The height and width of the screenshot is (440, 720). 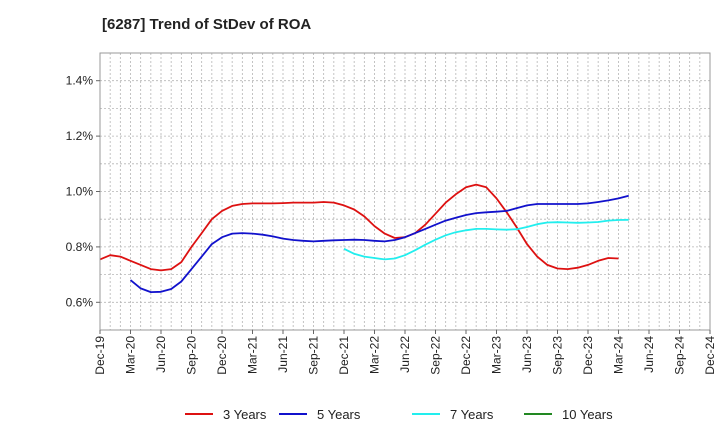 I want to click on x-tick-label: Mar-23, so click(x=497, y=355).